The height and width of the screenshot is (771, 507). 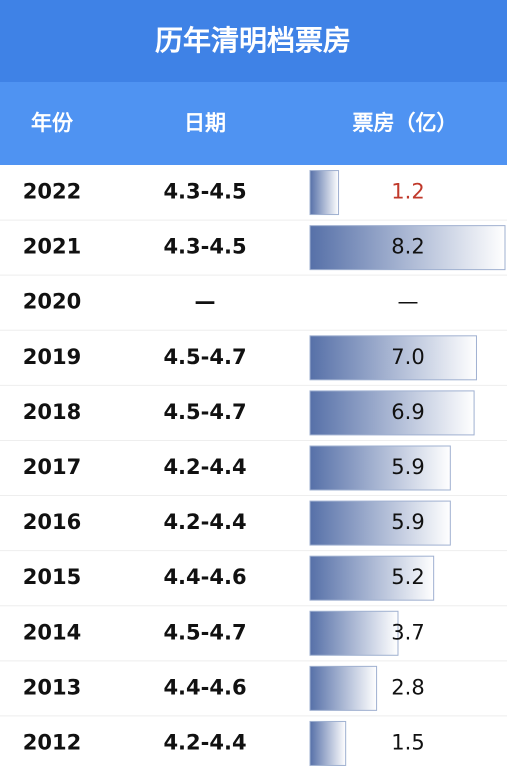 What do you see at coordinates (52, 632) in the screenshot?
I see `year-cell: 2014` at bounding box center [52, 632].